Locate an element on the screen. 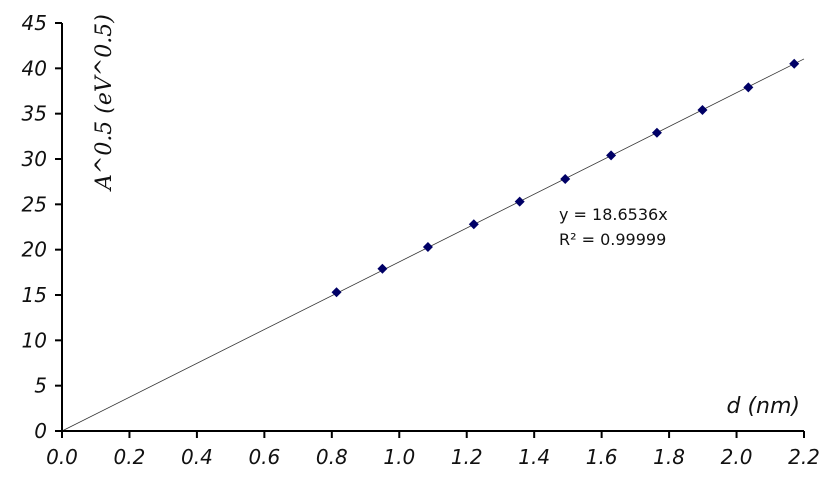  y-tick-label: 10 is located at coordinates (34, 340).